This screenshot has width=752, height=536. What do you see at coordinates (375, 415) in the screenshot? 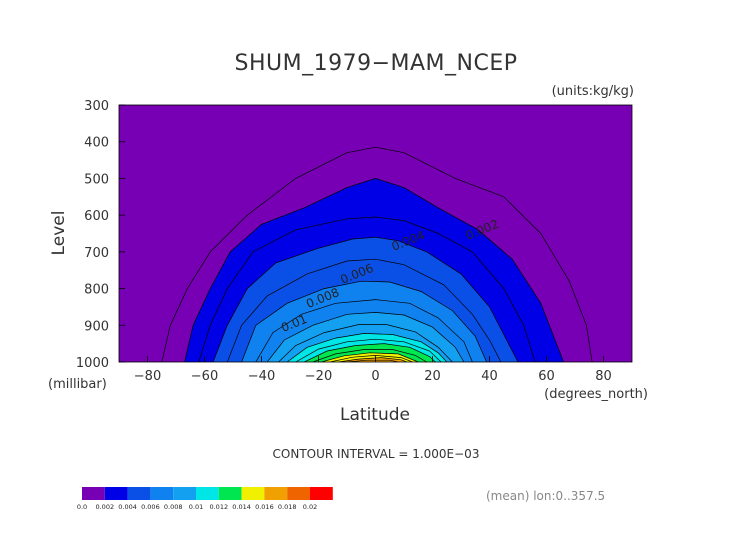
I see `x-axis-title: Latitude` at bounding box center [375, 415].